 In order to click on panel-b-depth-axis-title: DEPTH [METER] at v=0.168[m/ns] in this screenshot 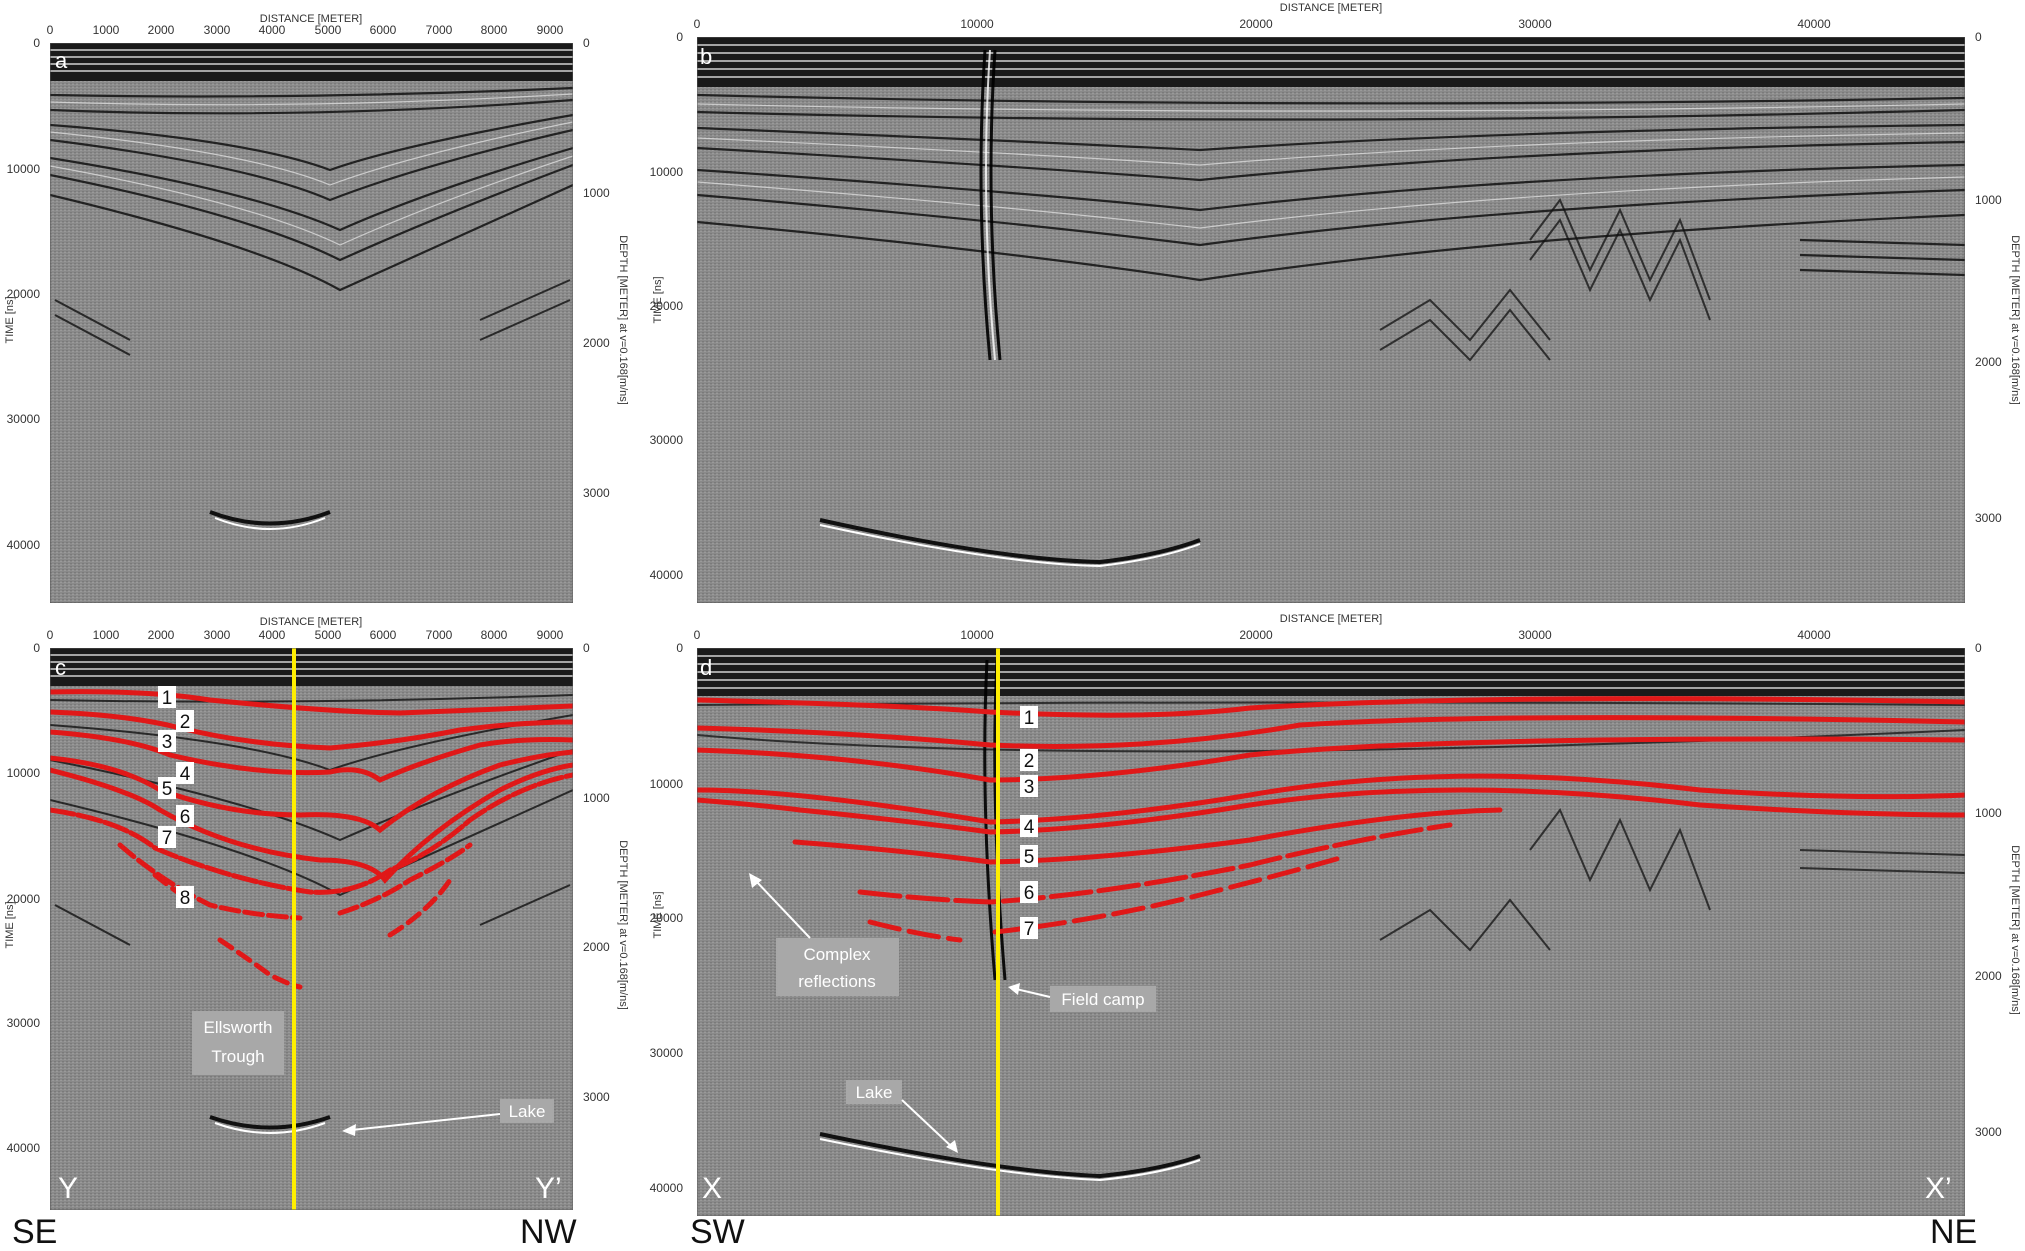, I will do `click(2015, 320)`.